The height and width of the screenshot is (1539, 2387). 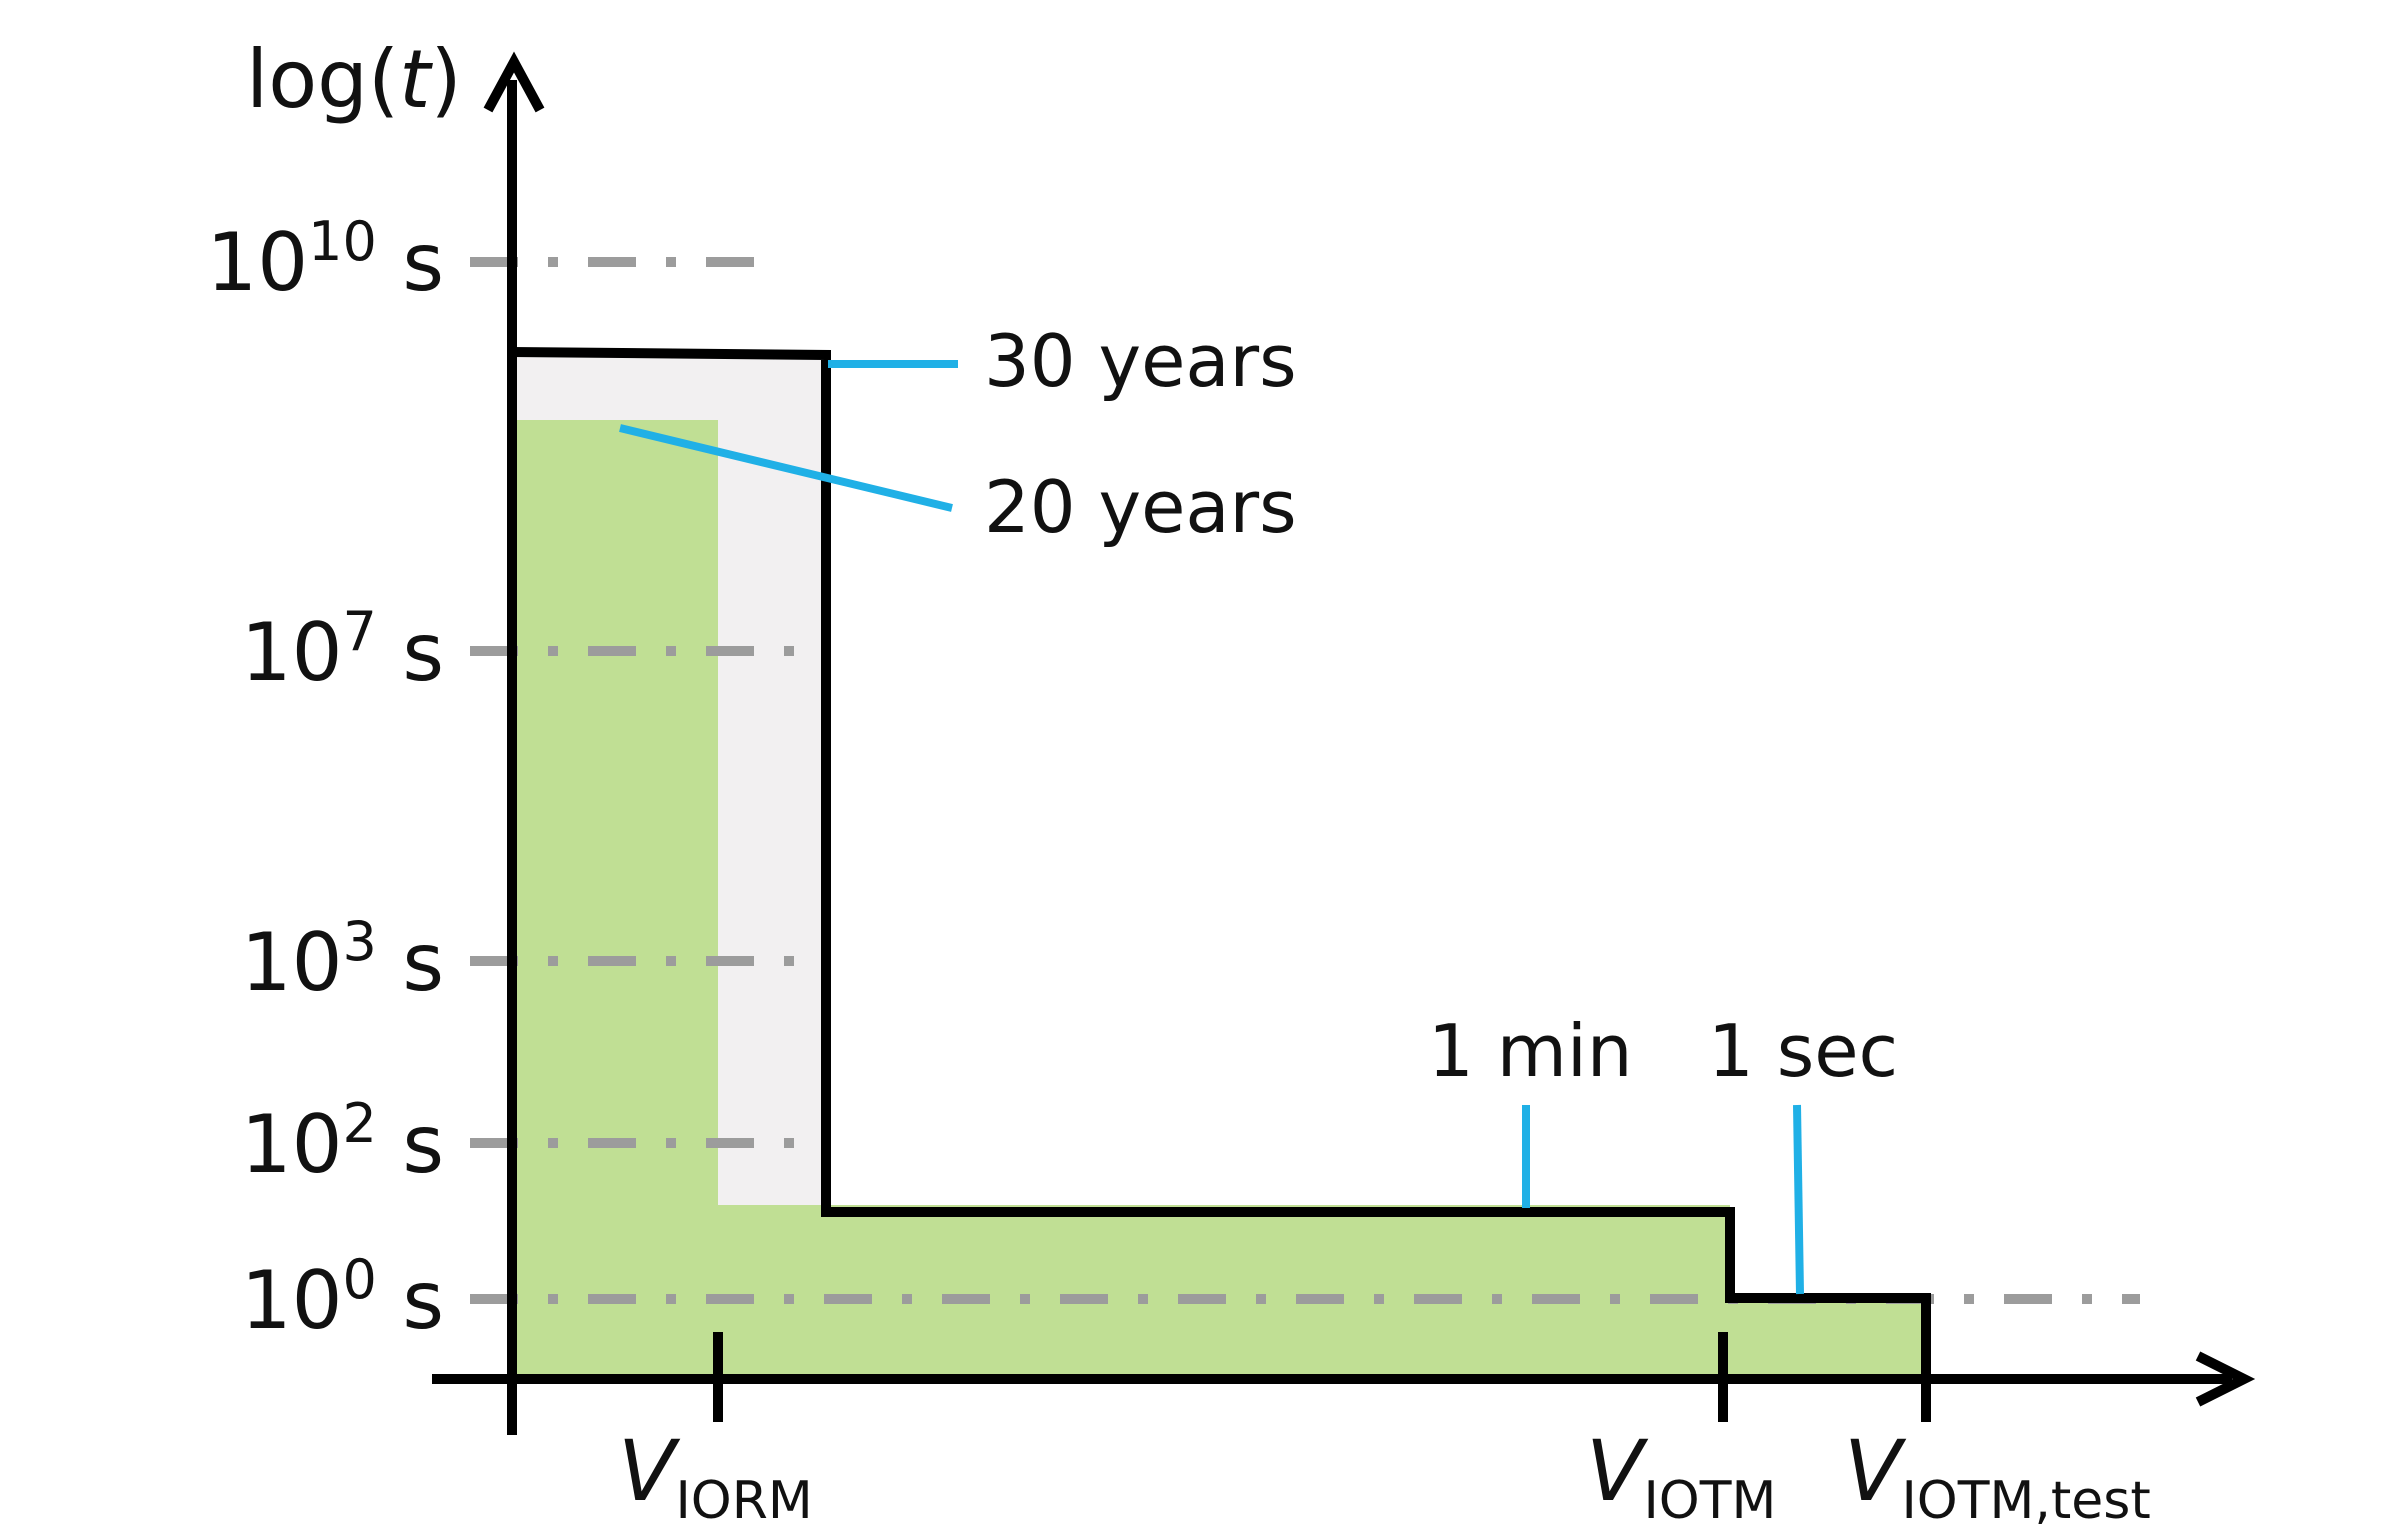 I want to click on callout-20-years, so click(x=786, y=468).